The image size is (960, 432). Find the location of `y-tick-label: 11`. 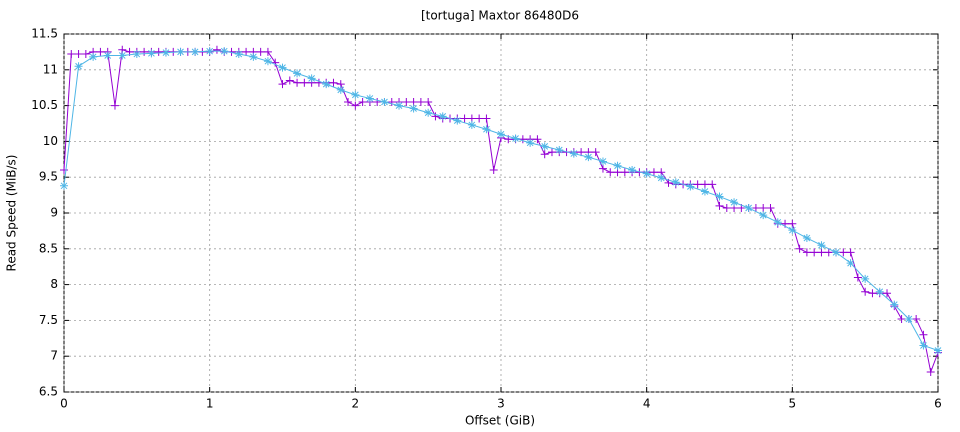

y-tick-label: 11 is located at coordinates (50, 69).